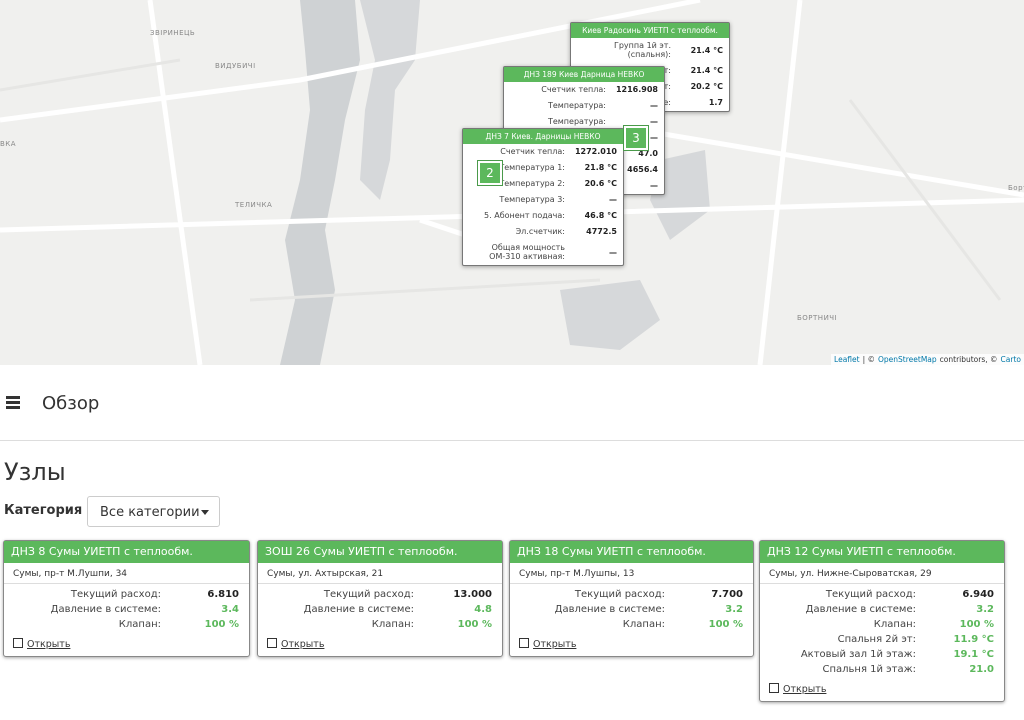 Image resolution: width=1024 pixels, height=720 pixels. Describe the element at coordinates (543, 184) in the screenshot. I see `popup-row: Температура 2: 20.6 °C` at that location.